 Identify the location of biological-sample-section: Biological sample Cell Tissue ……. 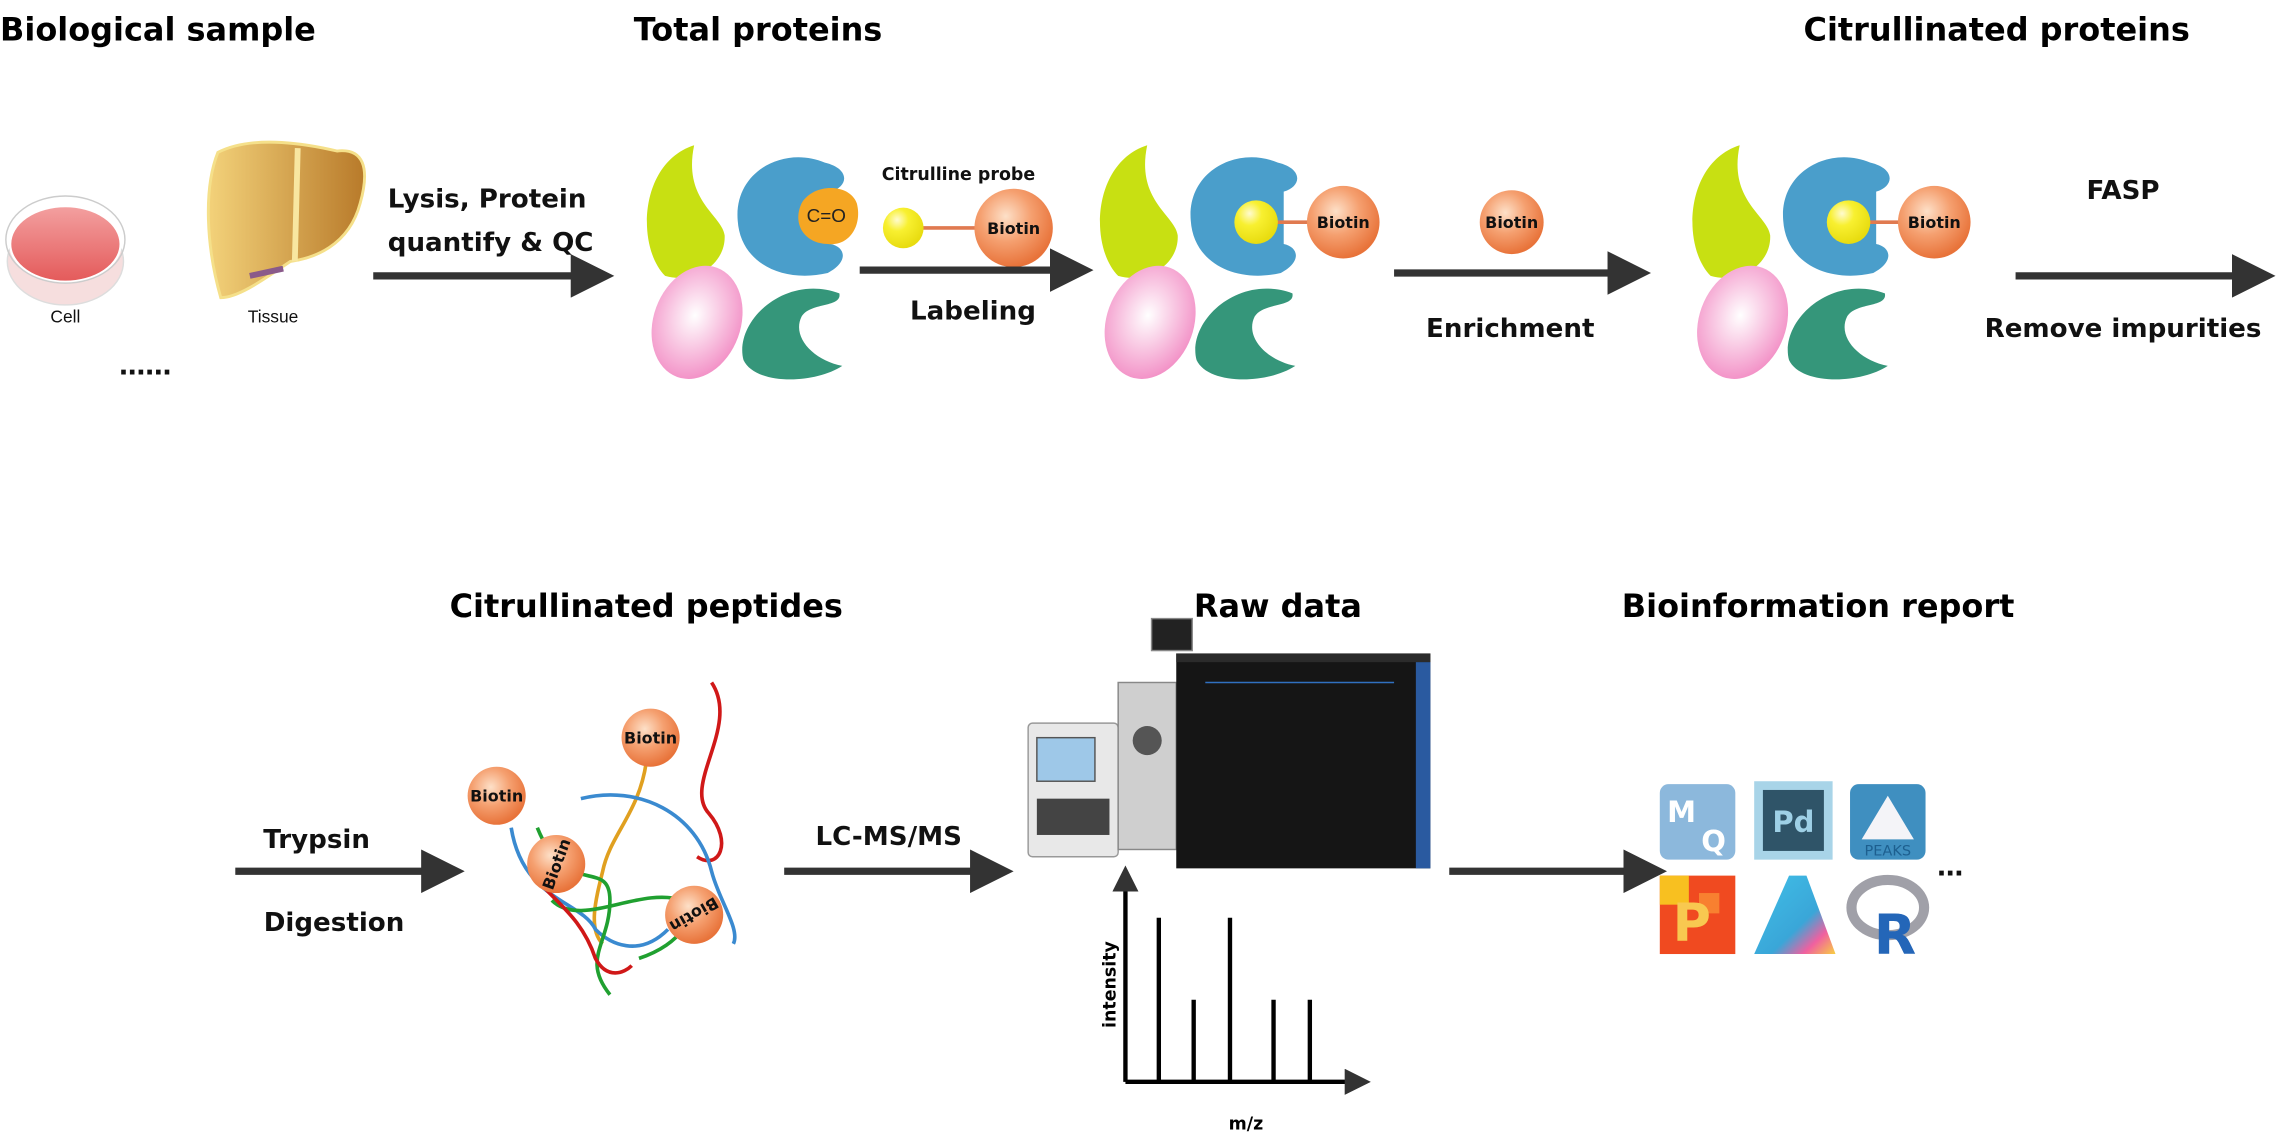
(183, 196).